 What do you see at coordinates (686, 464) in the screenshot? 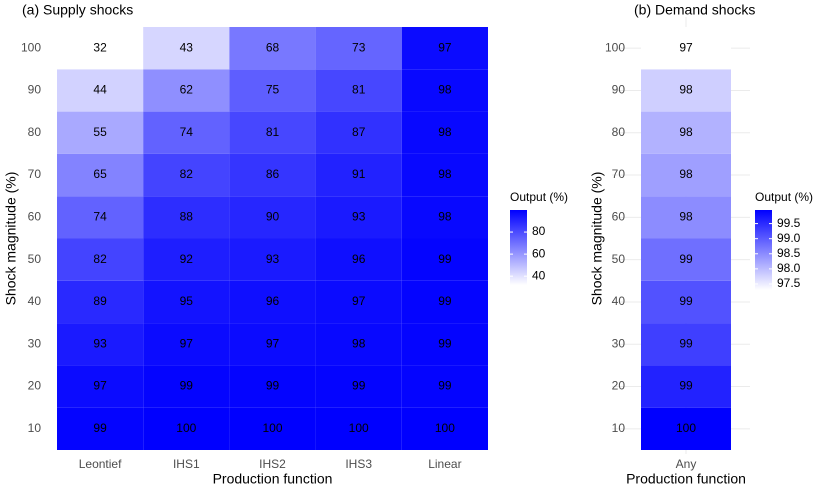
I see `x-tick-label: Any` at bounding box center [686, 464].